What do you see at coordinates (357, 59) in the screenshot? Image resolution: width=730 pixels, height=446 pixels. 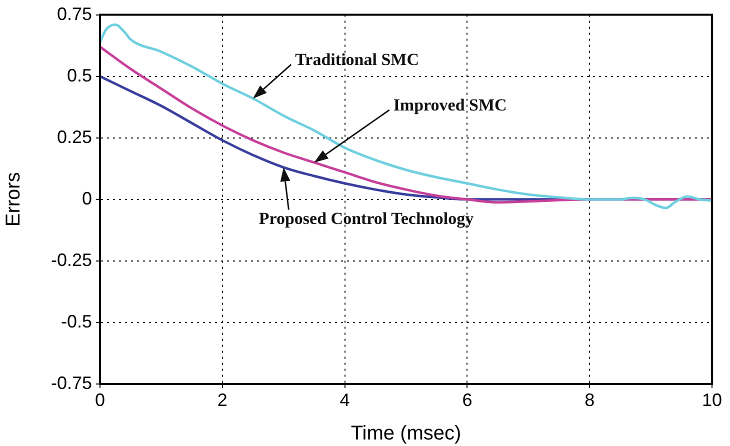 I see `annotation: Traditional SMC` at bounding box center [357, 59].